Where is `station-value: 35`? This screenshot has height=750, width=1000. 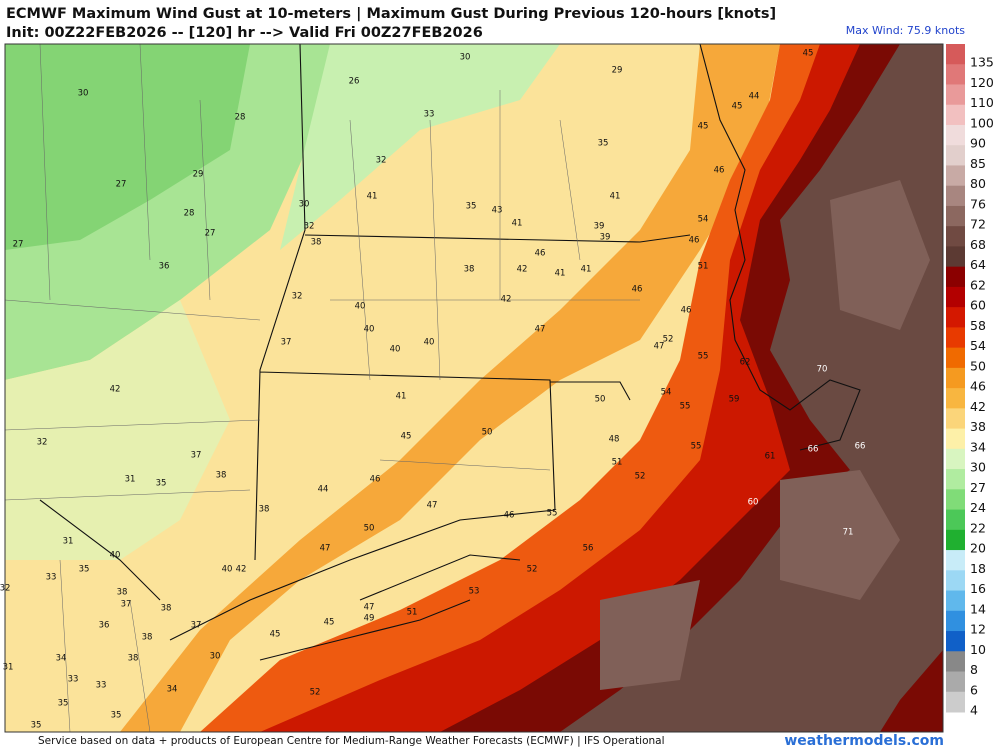 station-value: 35 is located at coordinates (63, 704).